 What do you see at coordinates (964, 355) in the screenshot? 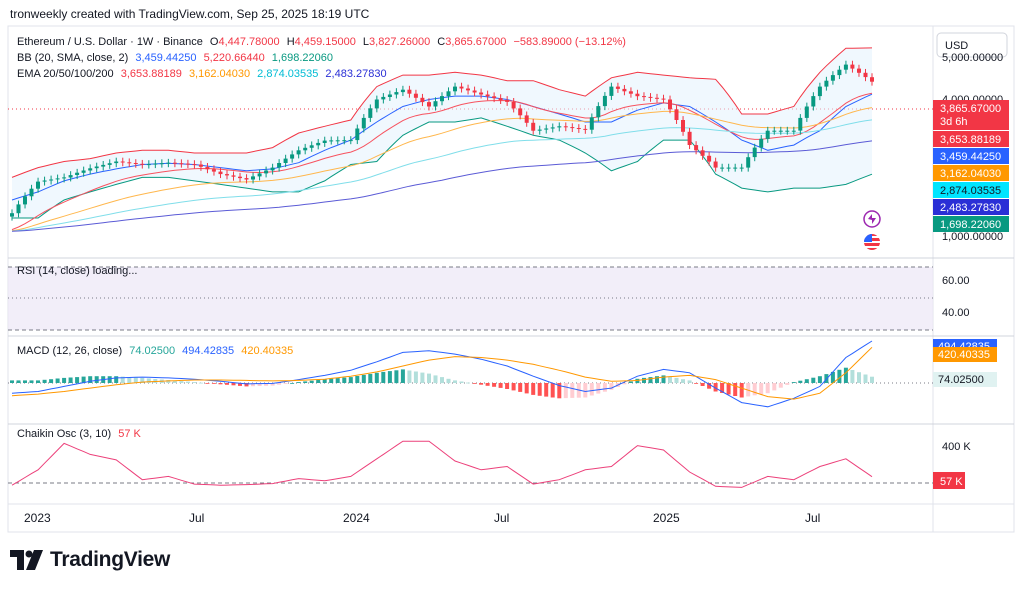
I see `macd-tag-label: 420.40335` at bounding box center [964, 355].